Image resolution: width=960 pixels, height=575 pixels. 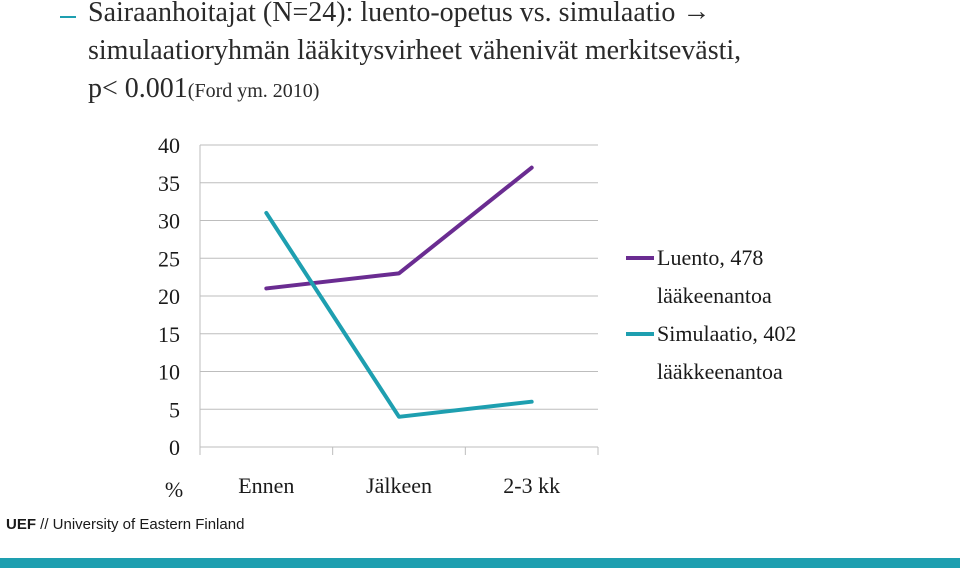 What do you see at coordinates (531, 485) in the screenshot?
I see `x-category-label: 2-3 kk` at bounding box center [531, 485].